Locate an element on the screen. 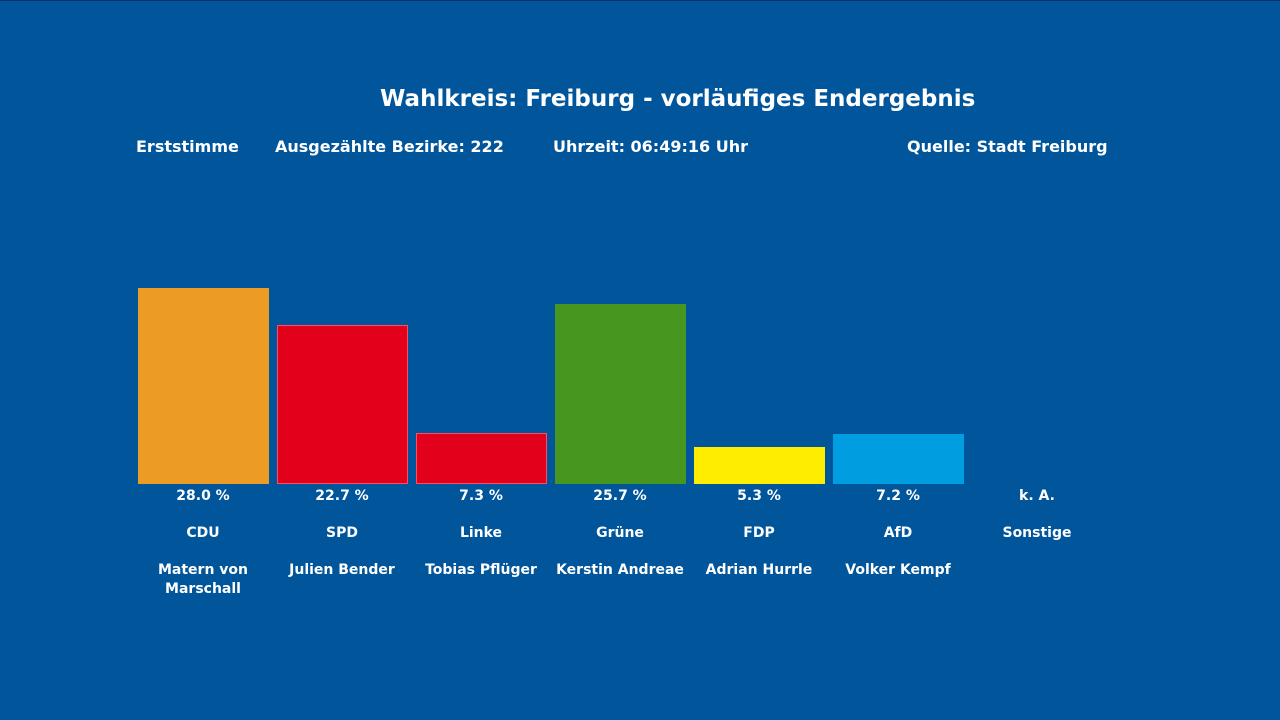  value-label-cdu: 28.0 % is located at coordinates (203, 496).